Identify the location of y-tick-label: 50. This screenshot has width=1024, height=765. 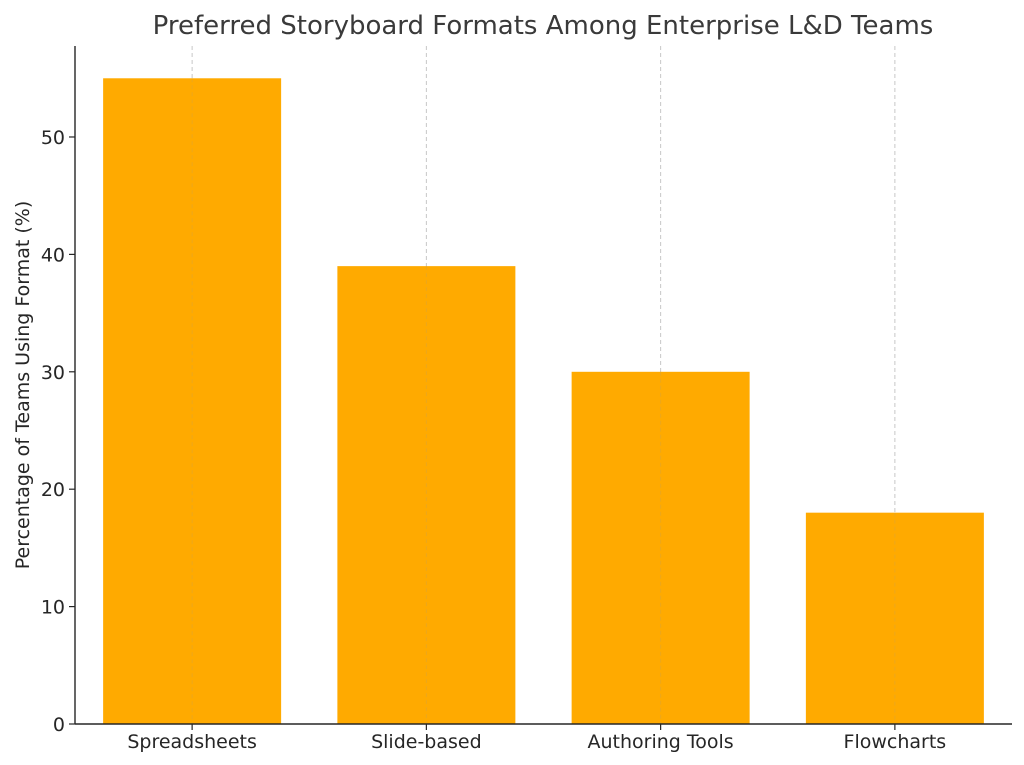
(53, 138).